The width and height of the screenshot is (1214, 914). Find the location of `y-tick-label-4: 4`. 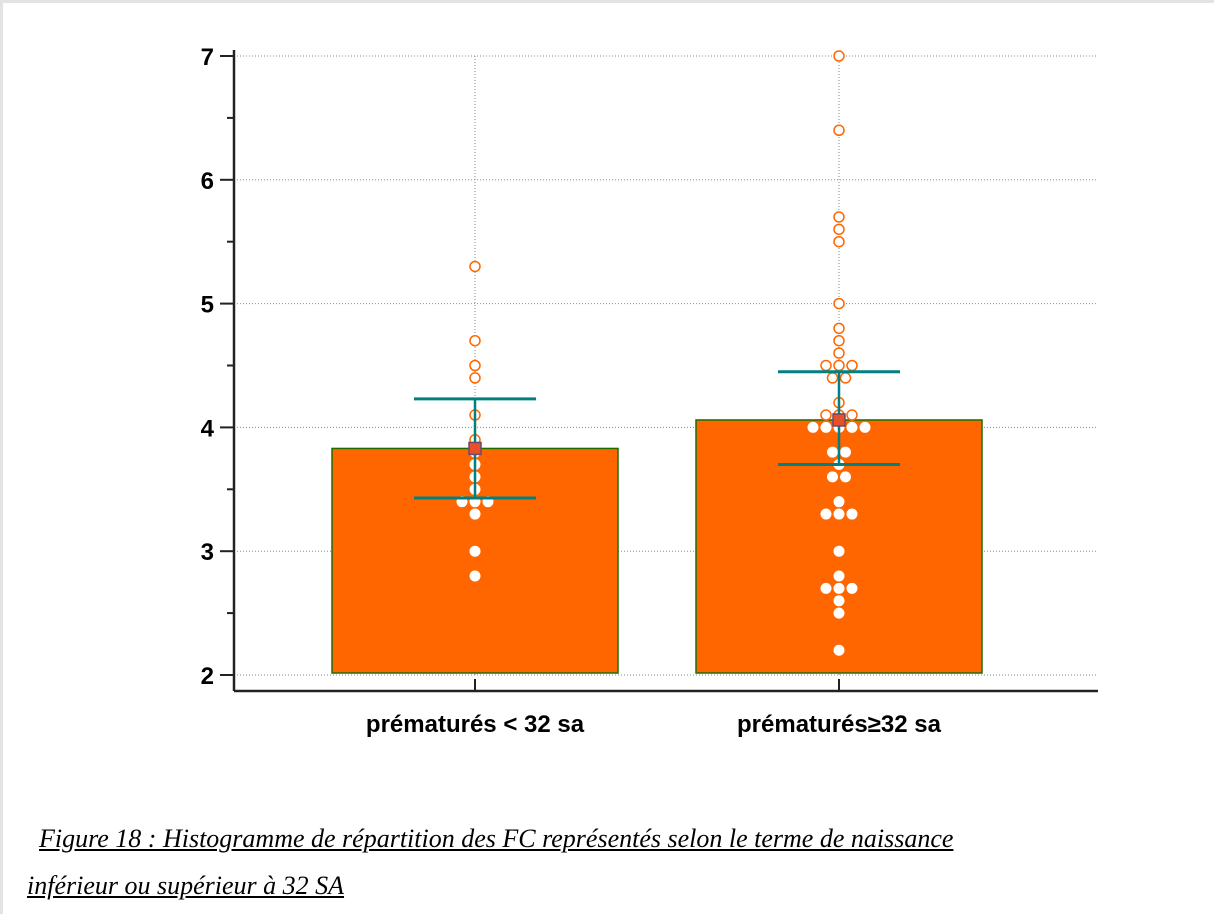

y-tick-label-4: 4 is located at coordinates (208, 428).